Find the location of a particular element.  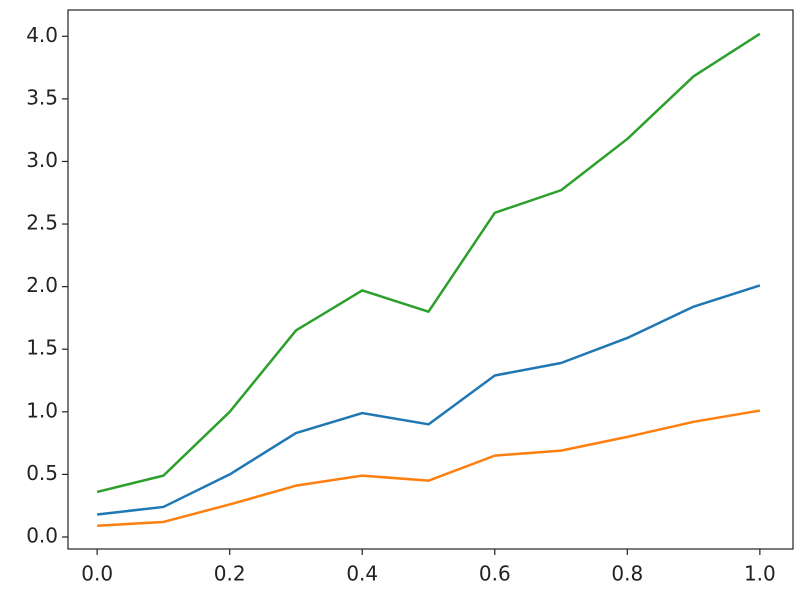

y-tick-label: 0.0 is located at coordinates (42, 535).